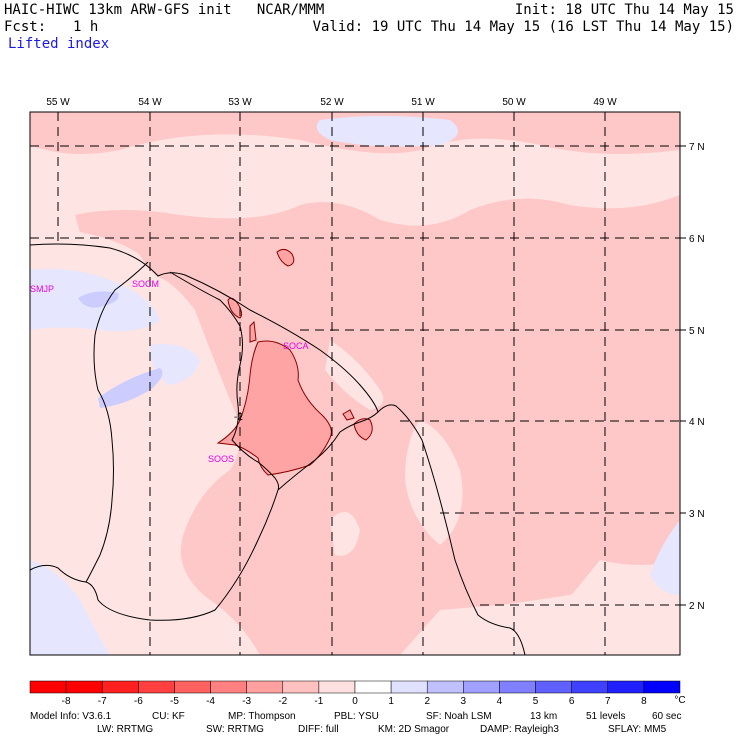 The height and width of the screenshot is (740, 740). I want to click on footer-mp: MP: Thompson, so click(262, 716).